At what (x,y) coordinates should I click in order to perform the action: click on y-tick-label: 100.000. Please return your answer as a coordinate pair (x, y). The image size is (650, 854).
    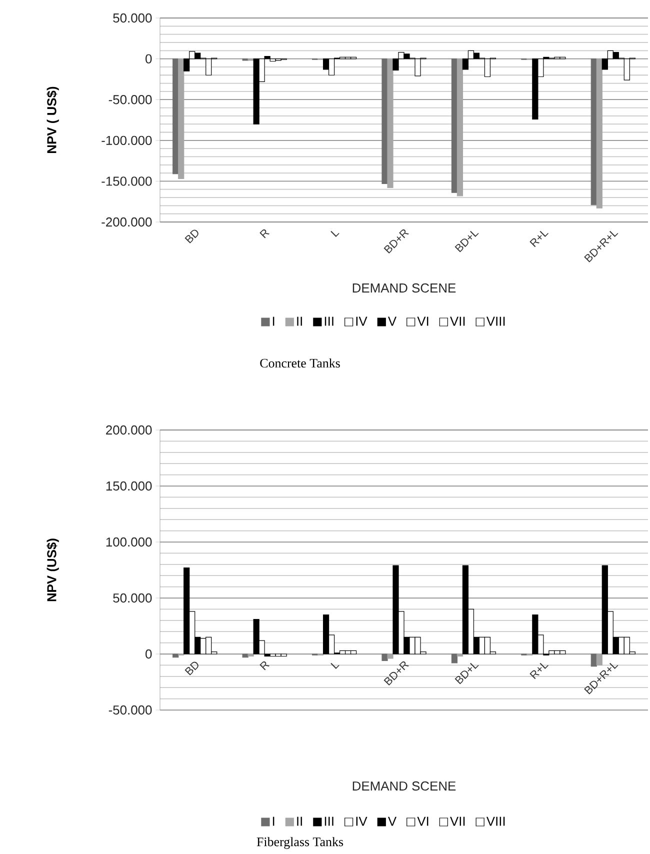
    Looking at the image, I should click on (129, 542).